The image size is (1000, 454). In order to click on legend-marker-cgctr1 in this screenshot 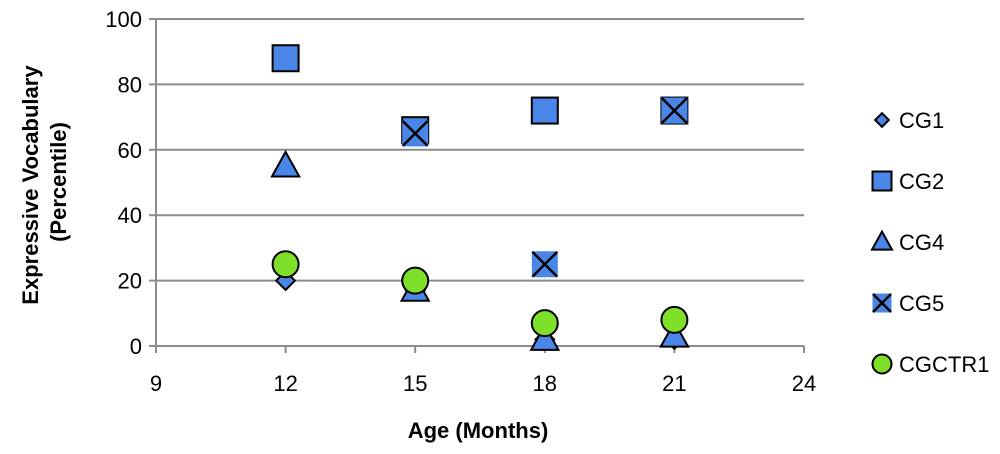, I will do `click(882, 364)`.